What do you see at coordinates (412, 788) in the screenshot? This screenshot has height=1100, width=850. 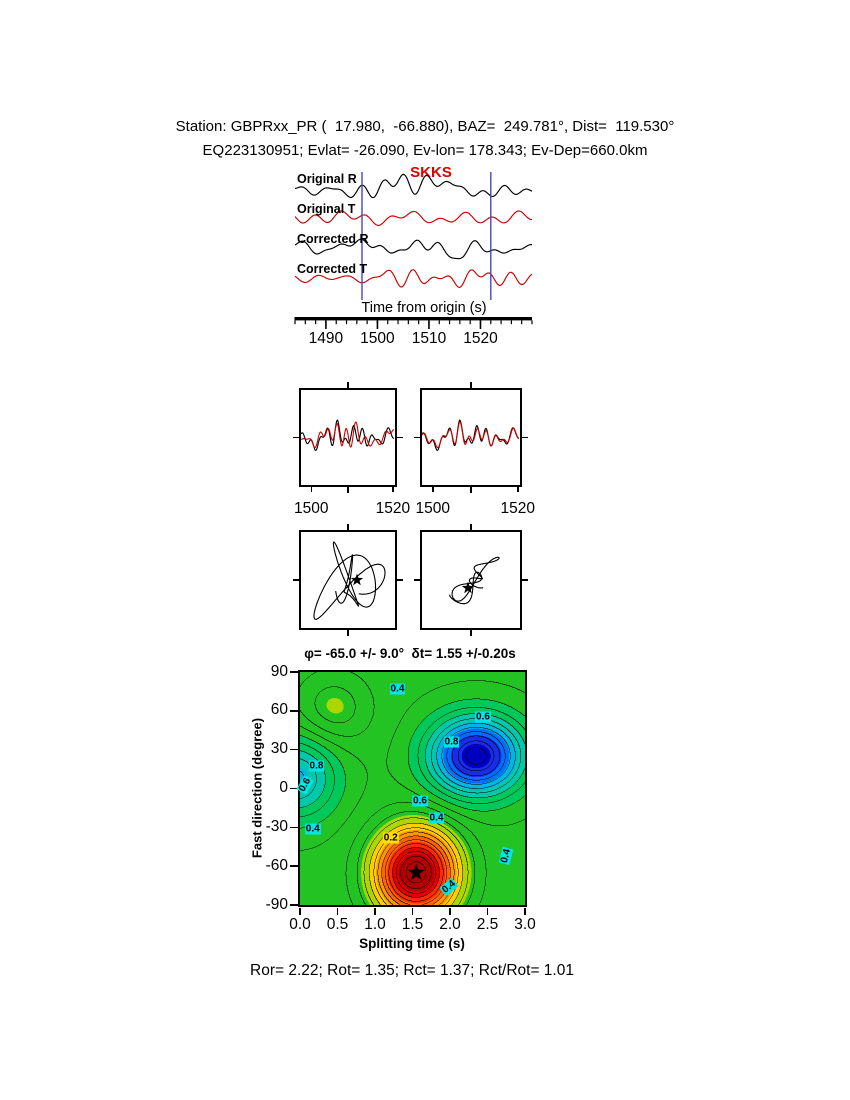 I see `error-surface-map` at bounding box center [412, 788].